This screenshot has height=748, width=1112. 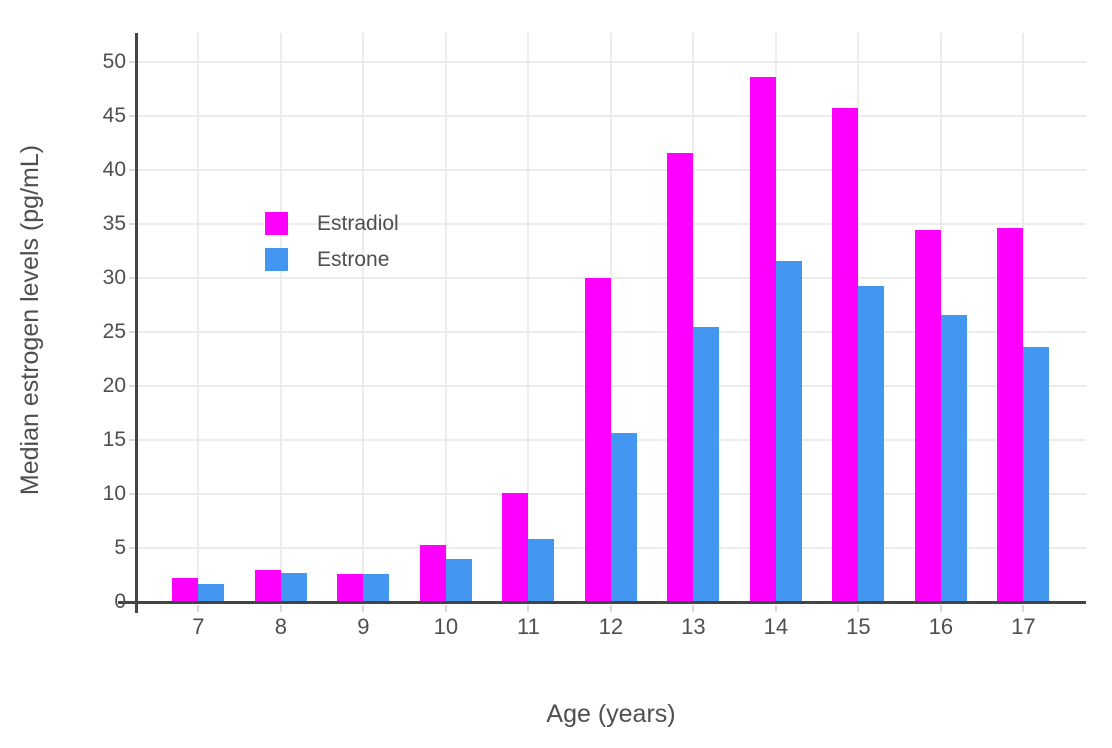 What do you see at coordinates (276, 223) in the screenshot?
I see `estradiol-swatch-icon` at bounding box center [276, 223].